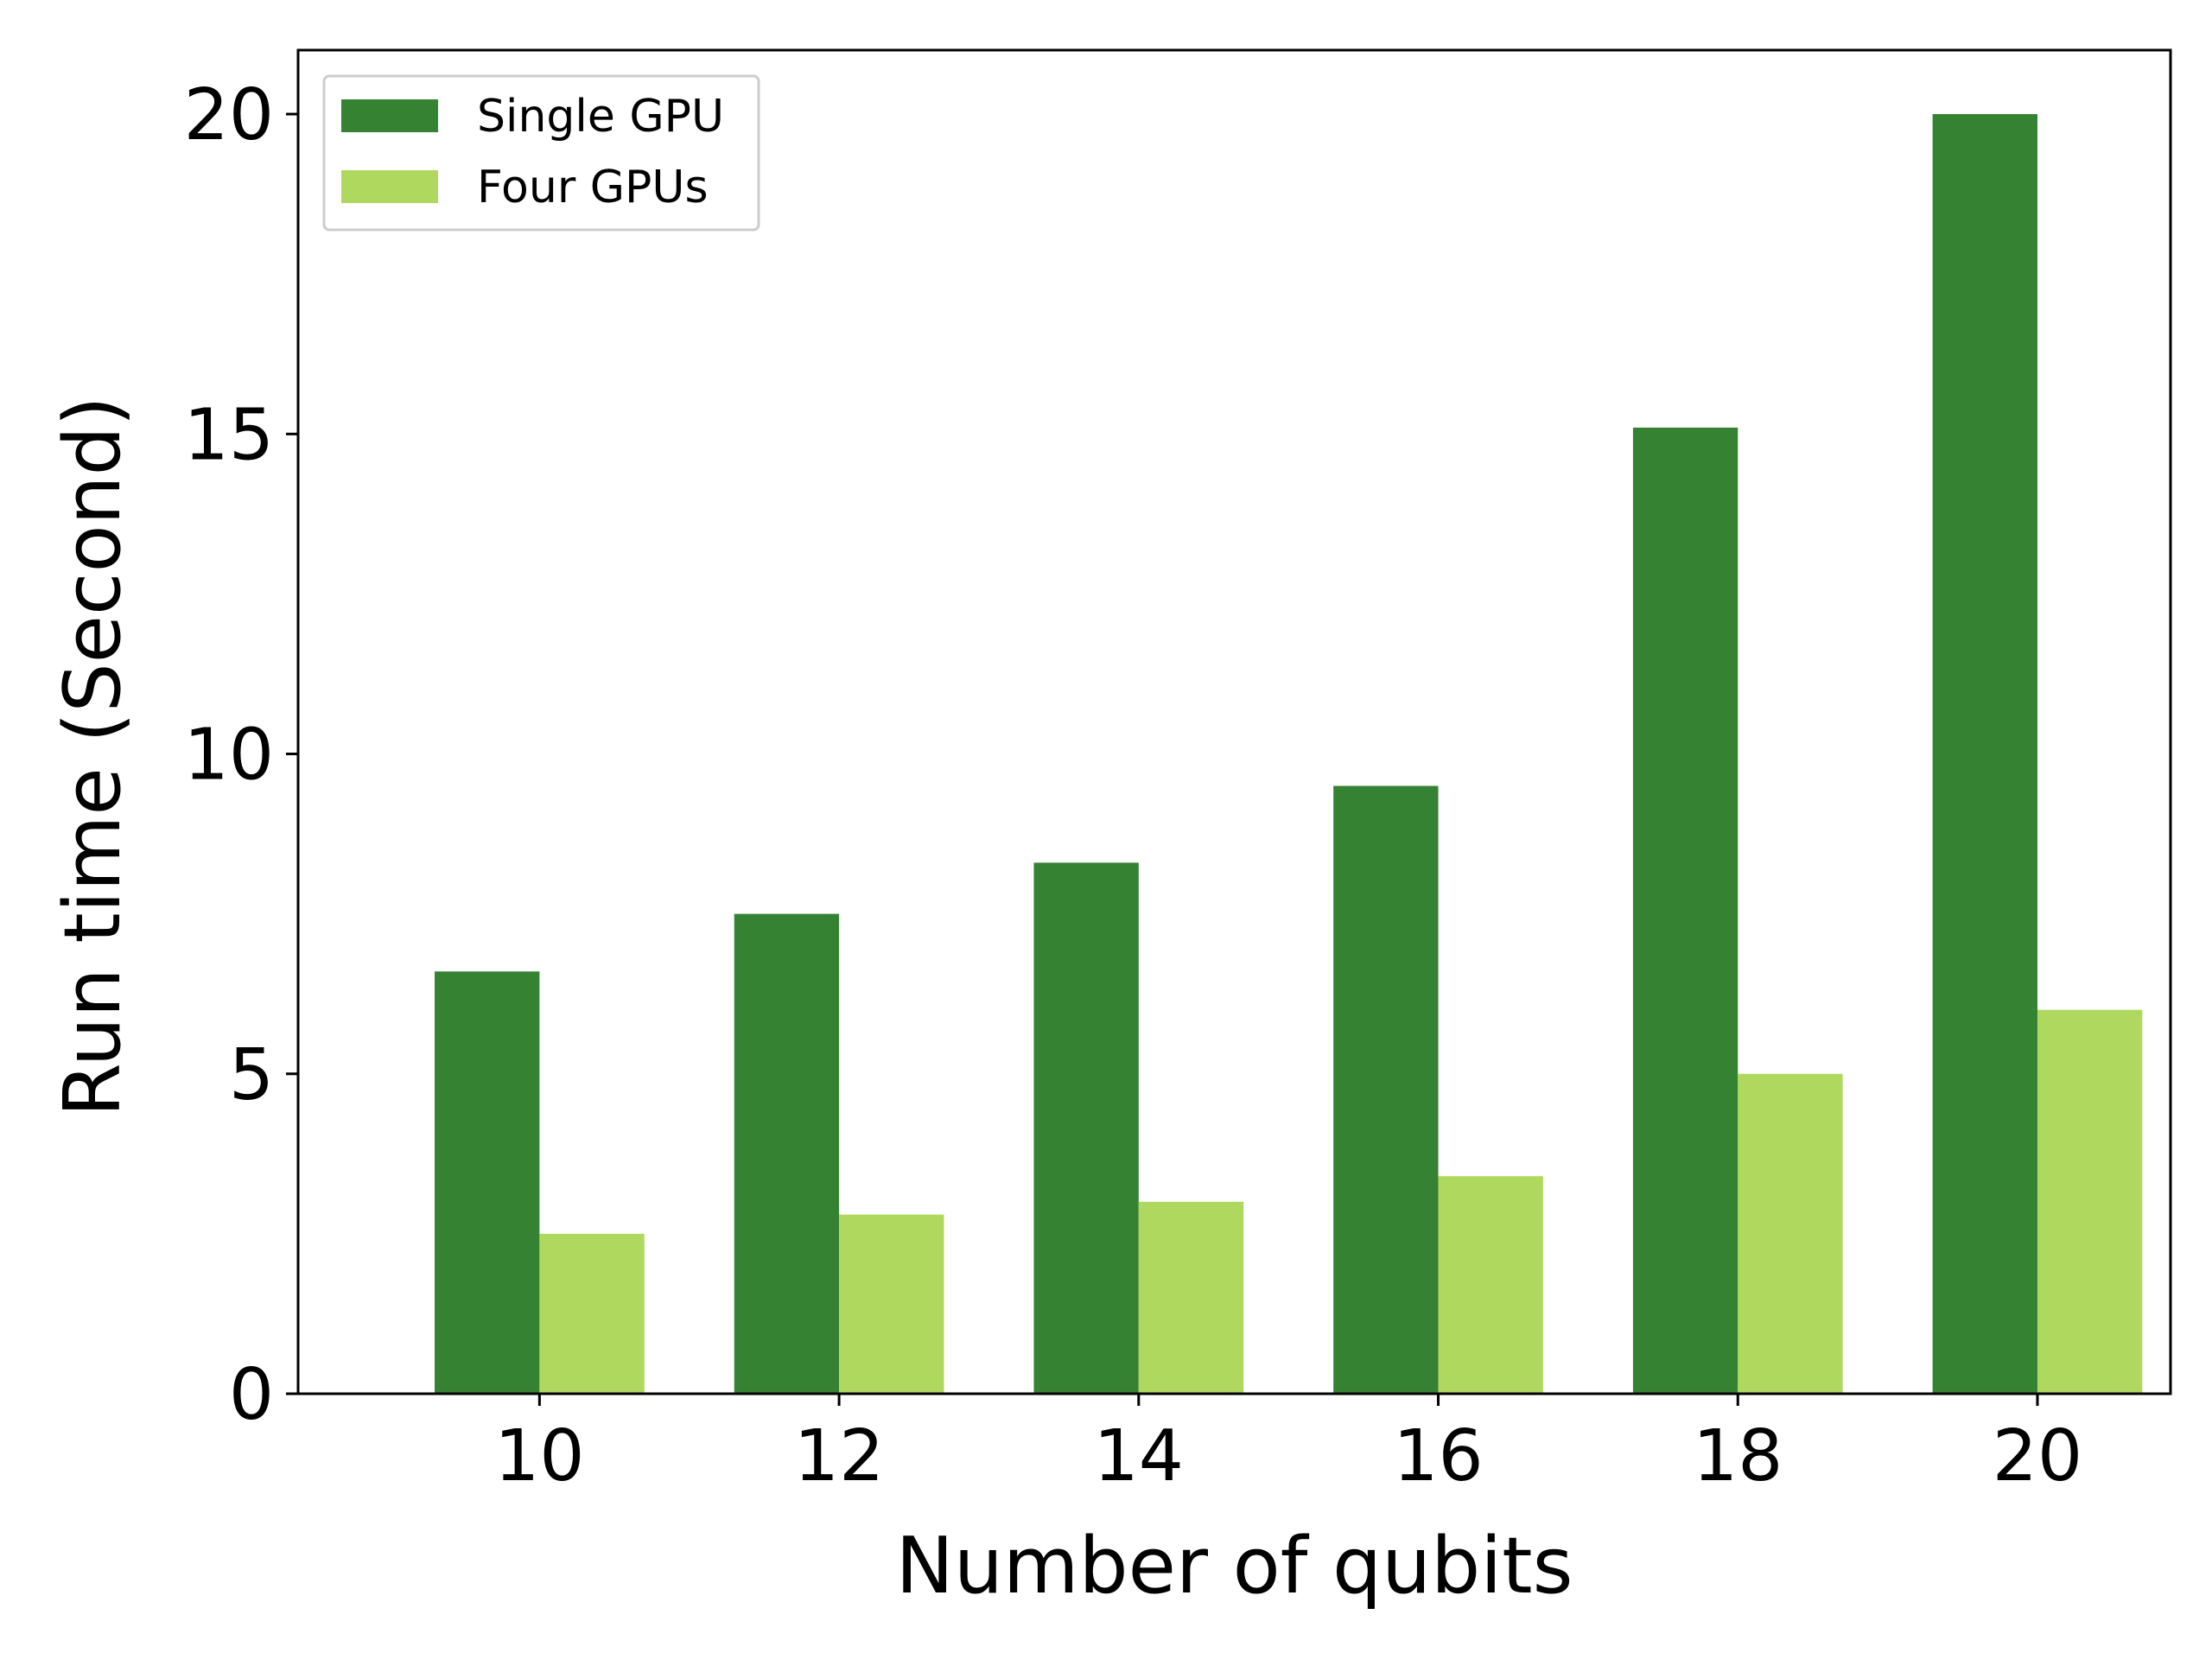  What do you see at coordinates (229, 435) in the screenshot?
I see `y-tick-label: 15` at bounding box center [229, 435].